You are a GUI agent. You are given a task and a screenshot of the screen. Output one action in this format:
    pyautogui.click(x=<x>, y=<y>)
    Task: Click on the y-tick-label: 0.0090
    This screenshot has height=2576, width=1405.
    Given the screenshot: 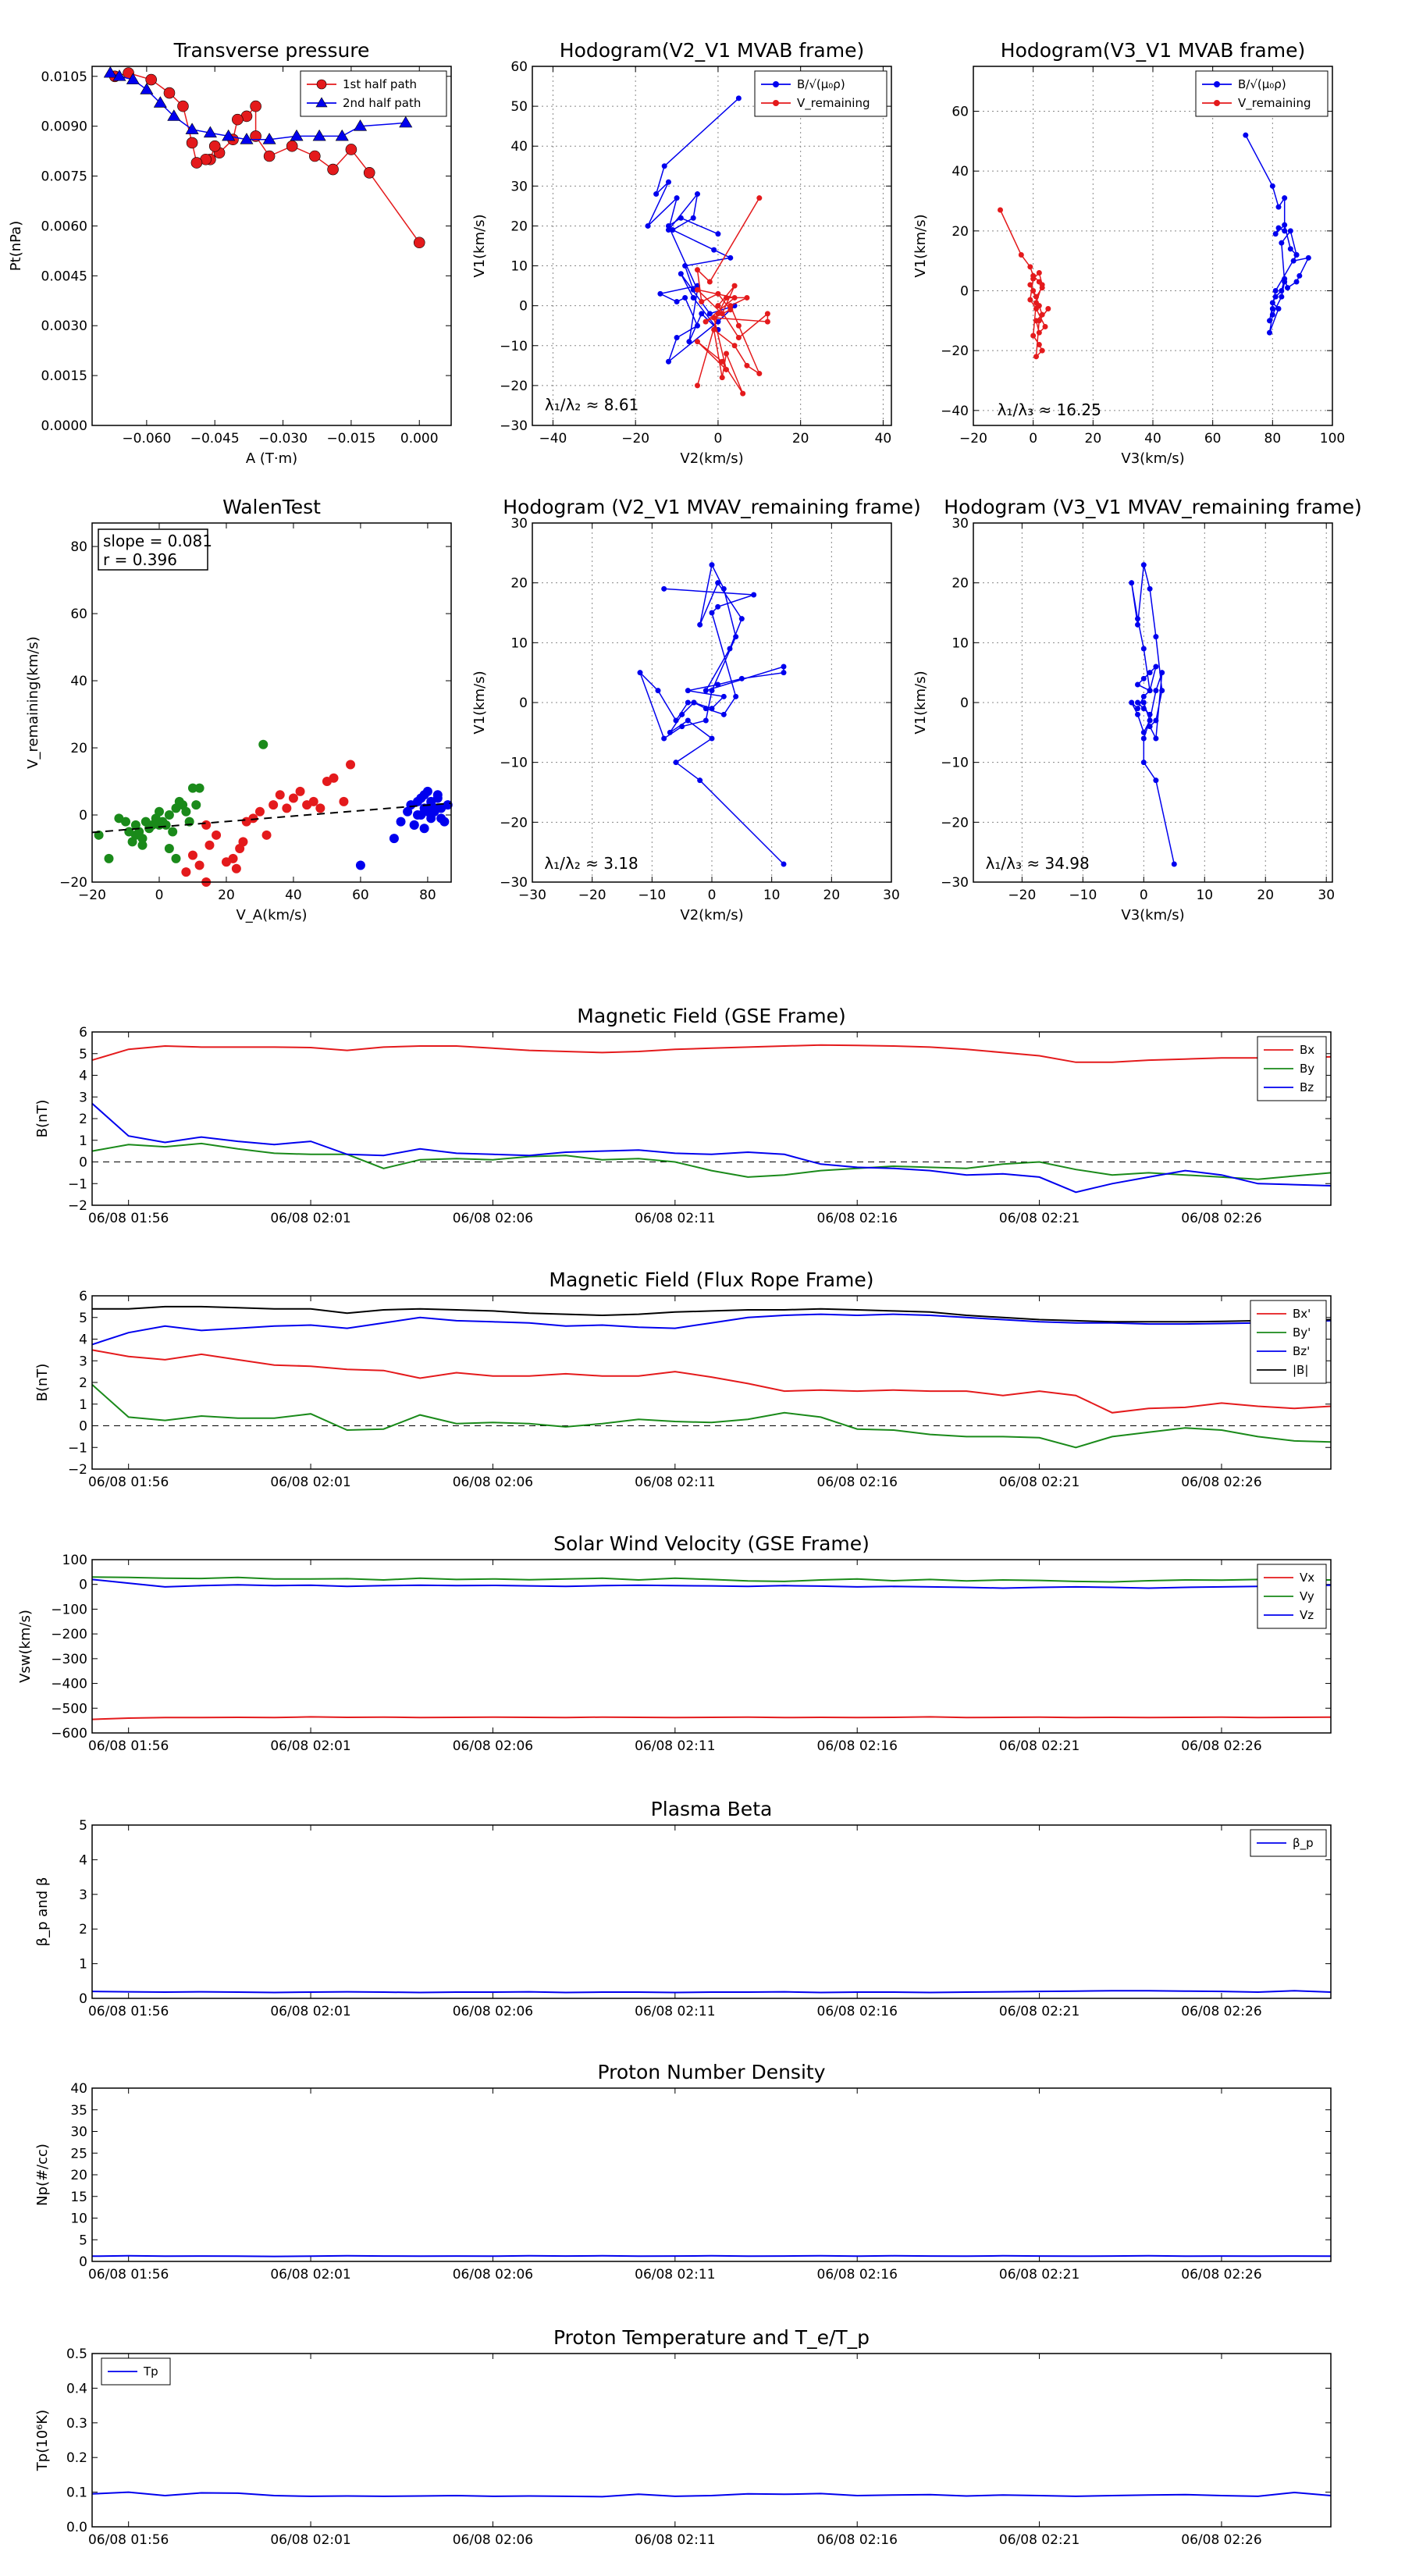 What is the action you would take?
    pyautogui.click(x=64, y=127)
    